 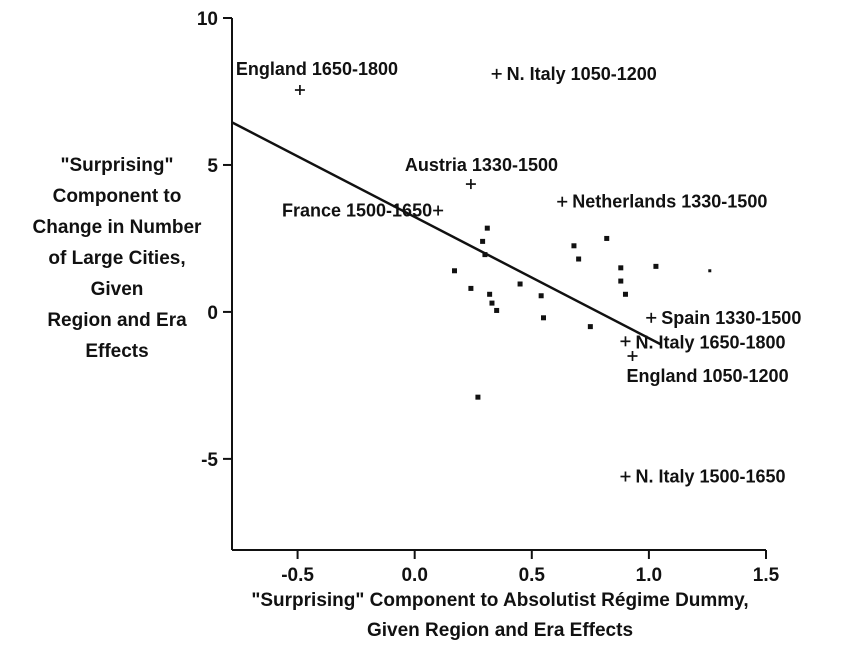 What do you see at coordinates (710, 342) in the screenshot?
I see `point-label: N. Italy 1650-1800` at bounding box center [710, 342].